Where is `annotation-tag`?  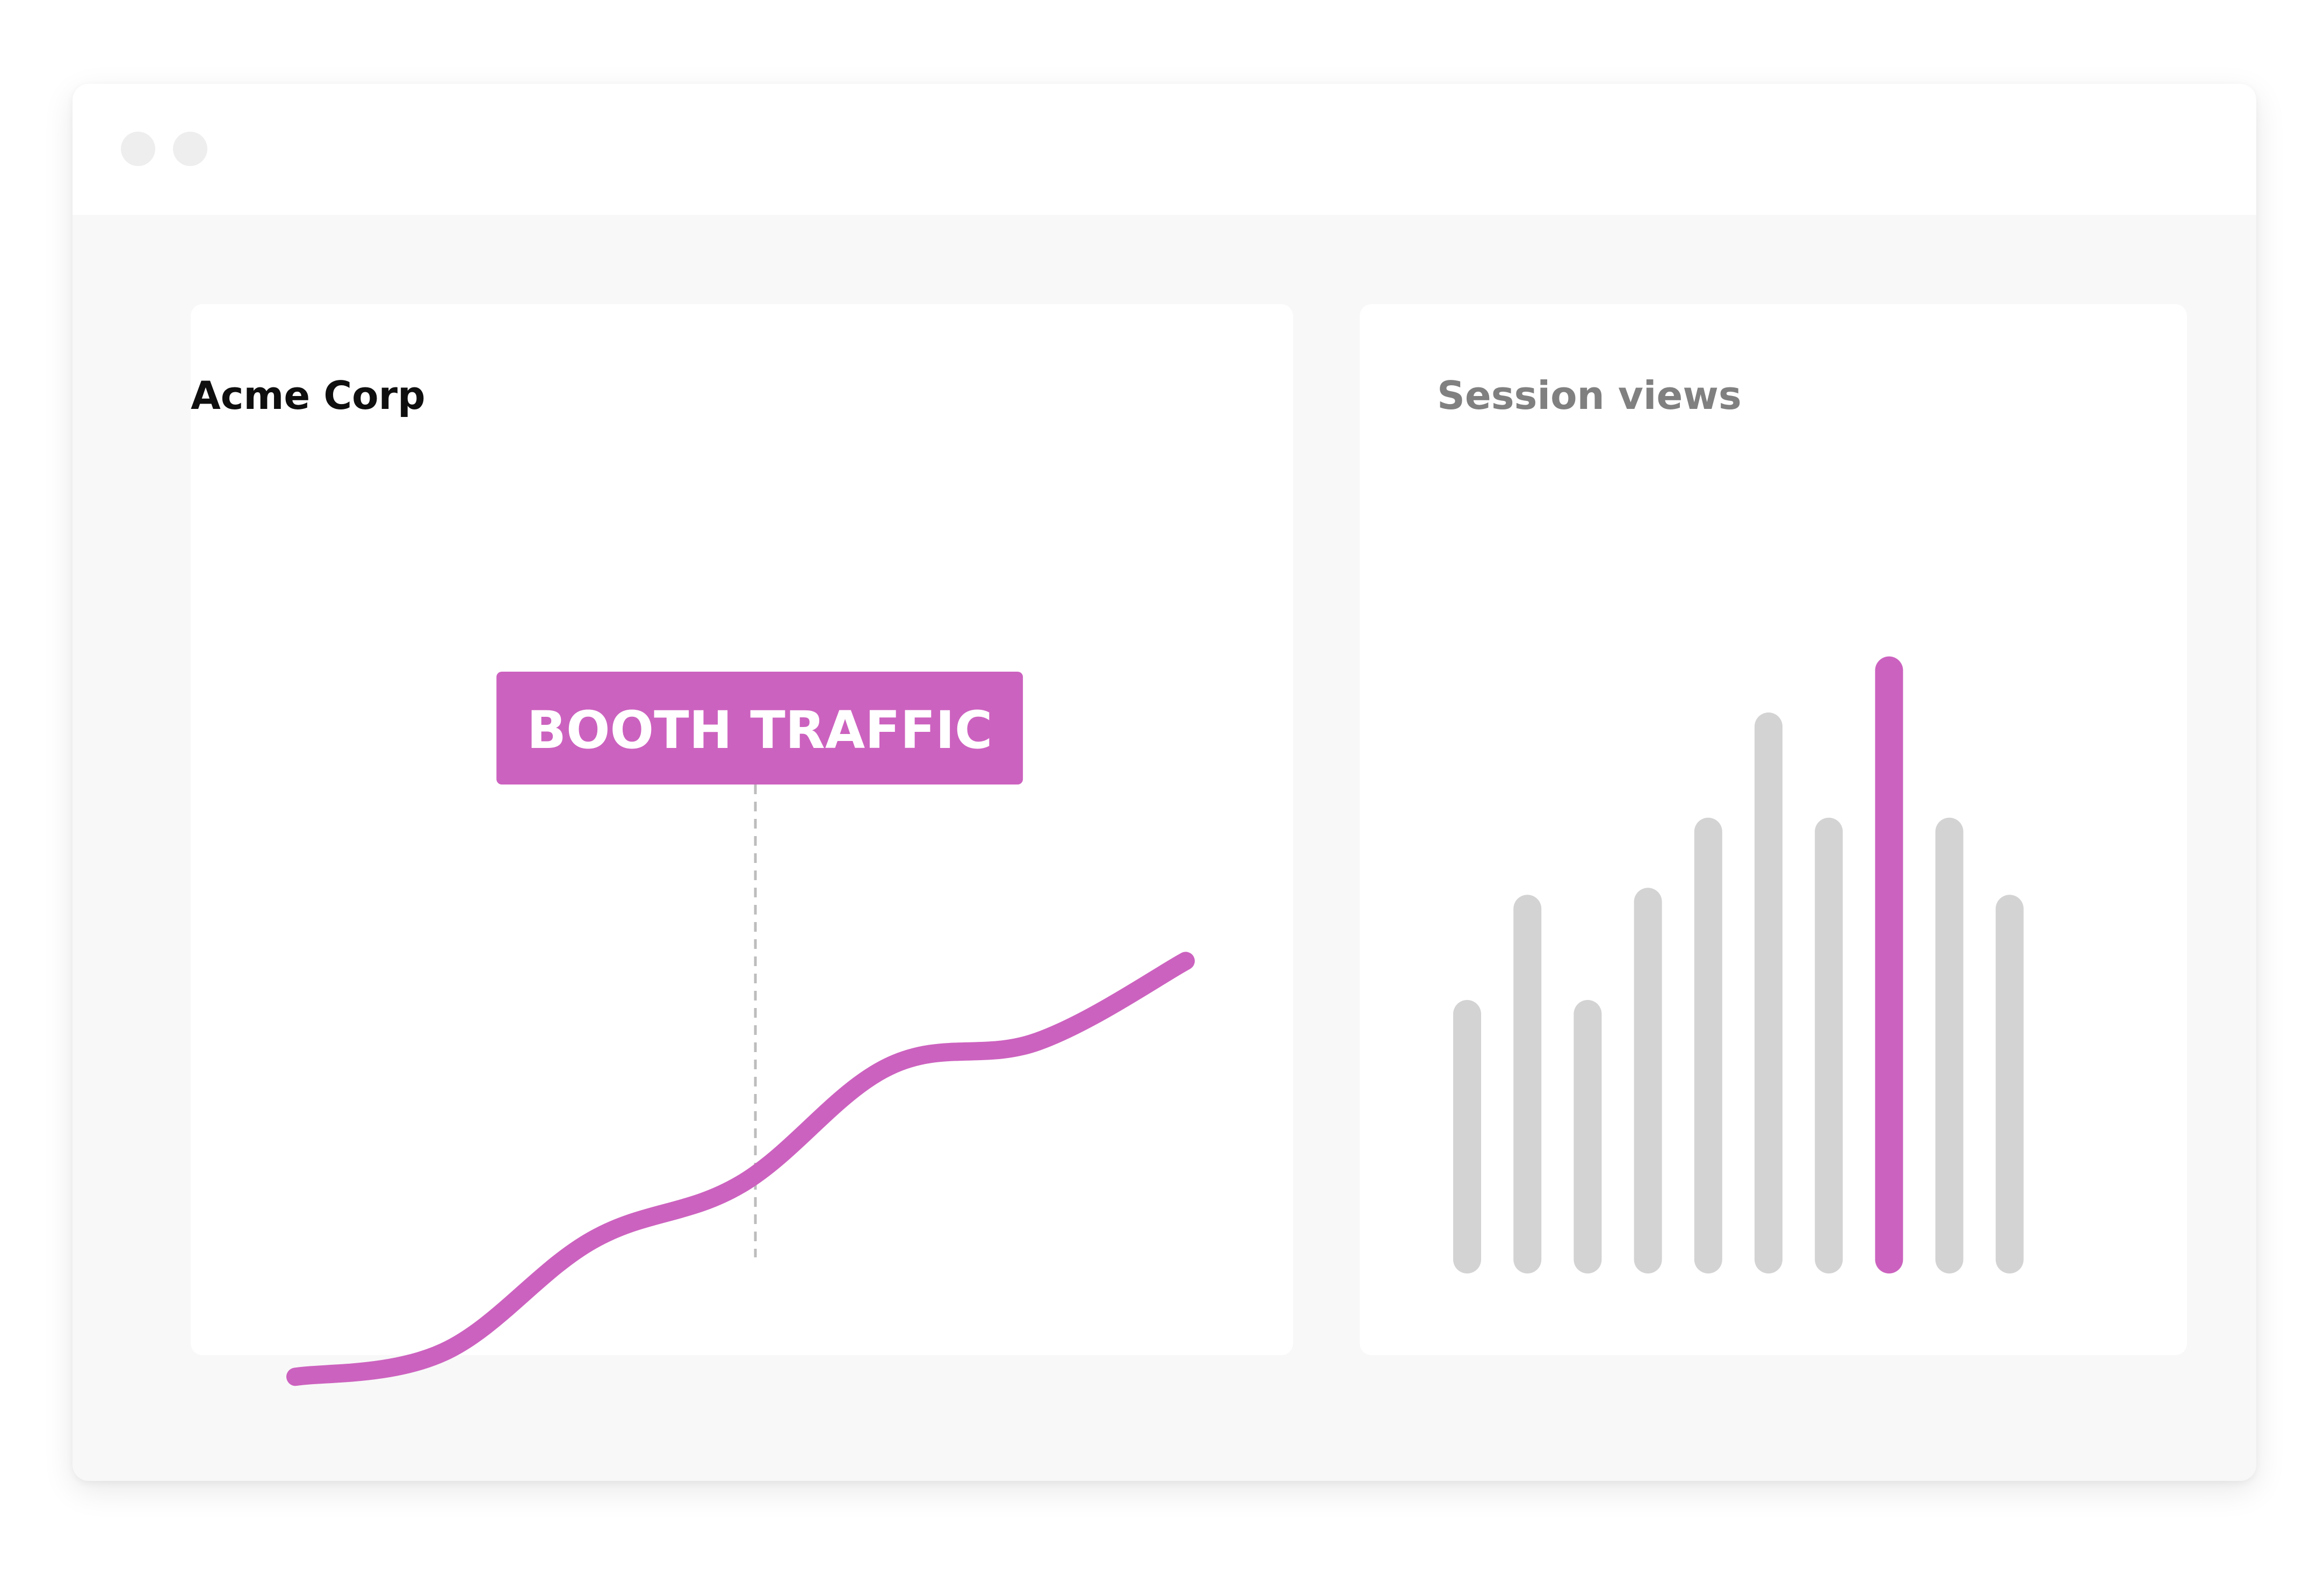 annotation-tag is located at coordinates (759, 728).